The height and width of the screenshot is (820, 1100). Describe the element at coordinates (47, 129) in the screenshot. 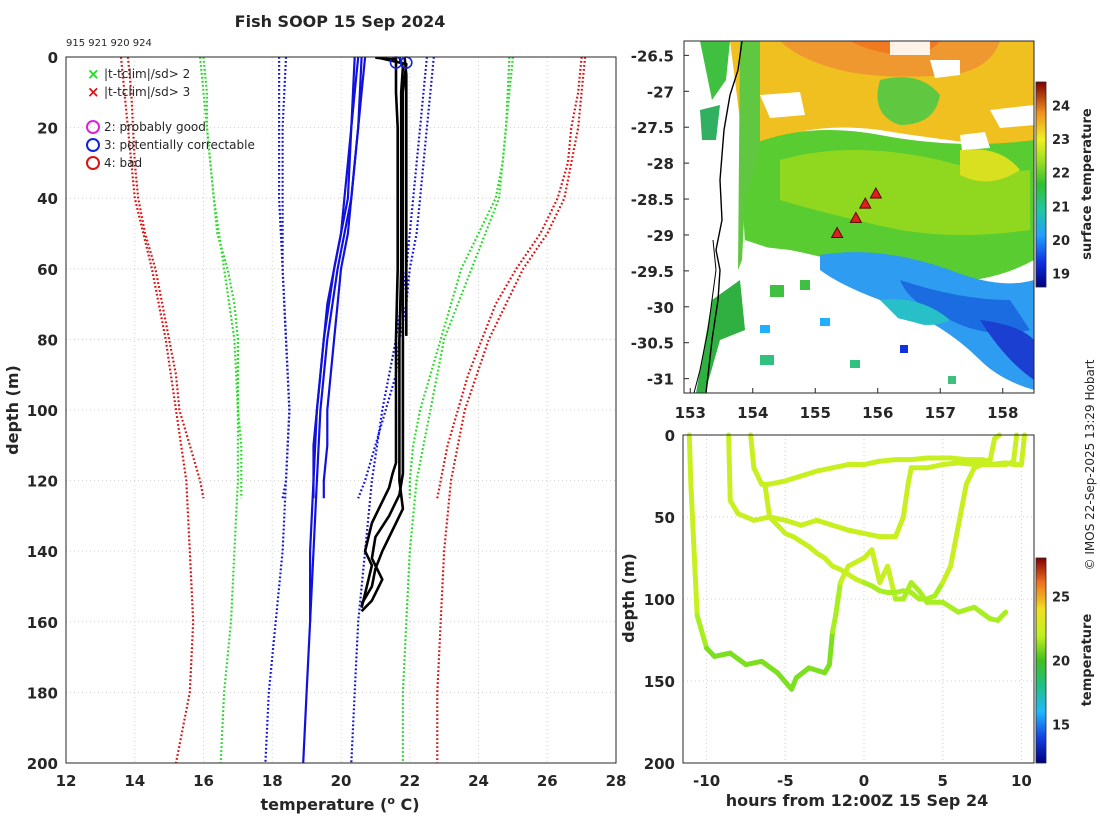

I see `profile-y-tick-label: 20` at that location.